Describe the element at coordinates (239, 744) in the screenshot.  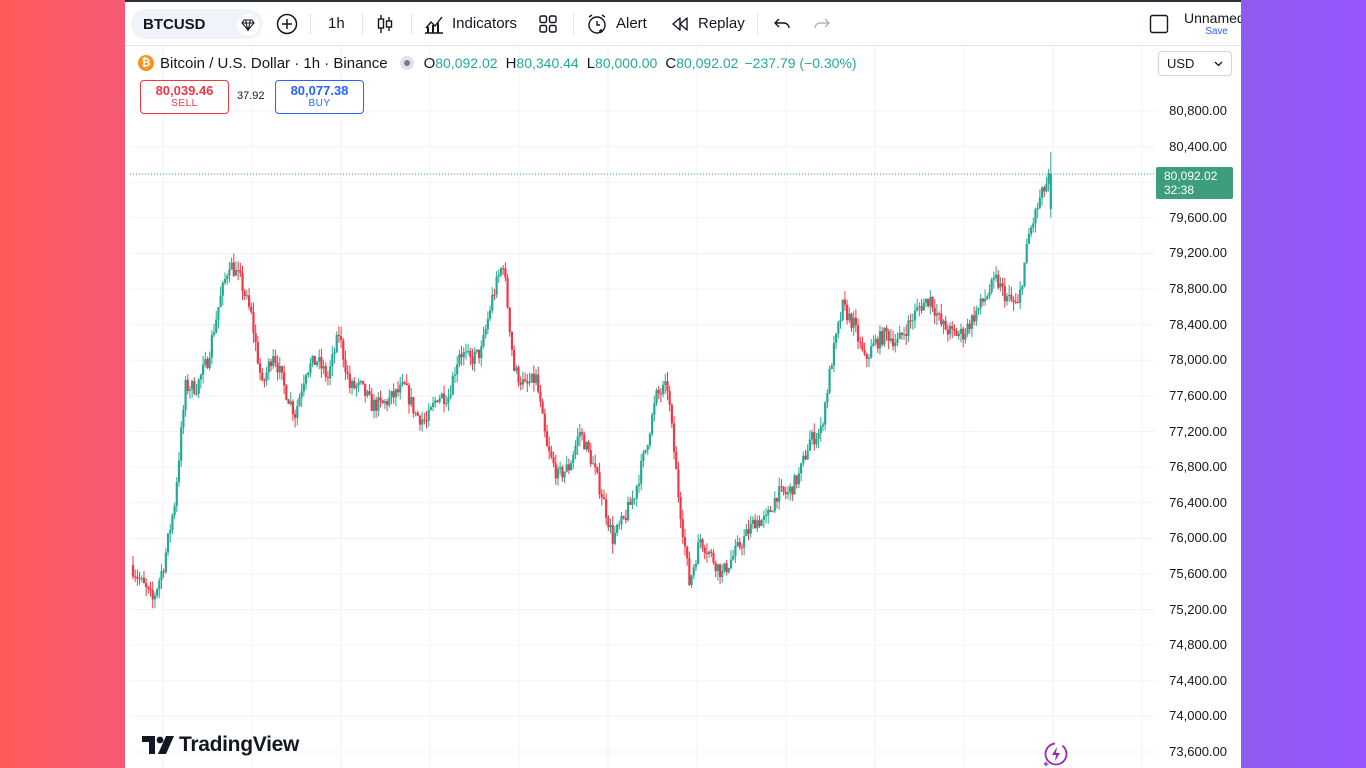
I see `brand-name: TradingView` at that location.